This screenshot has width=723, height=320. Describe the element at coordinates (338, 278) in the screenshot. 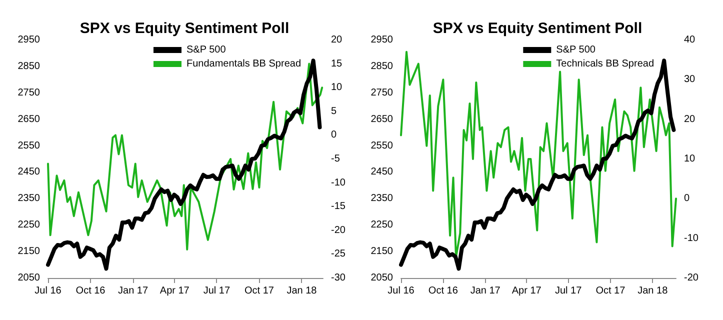

I see `y2-tick-label: -30` at that location.